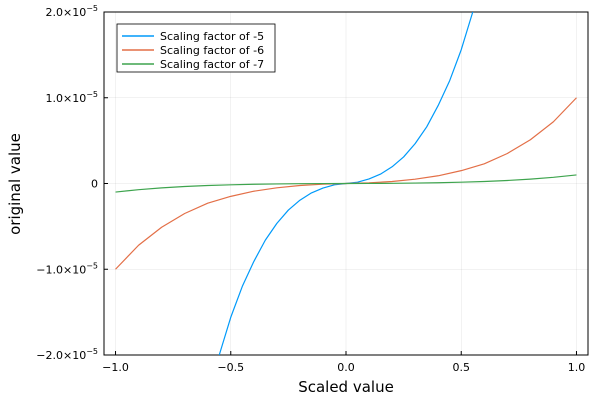 This screenshot has height=400, width=600. What do you see at coordinates (461, 367) in the screenshot?
I see `x-tick-label: 0.5` at bounding box center [461, 367].